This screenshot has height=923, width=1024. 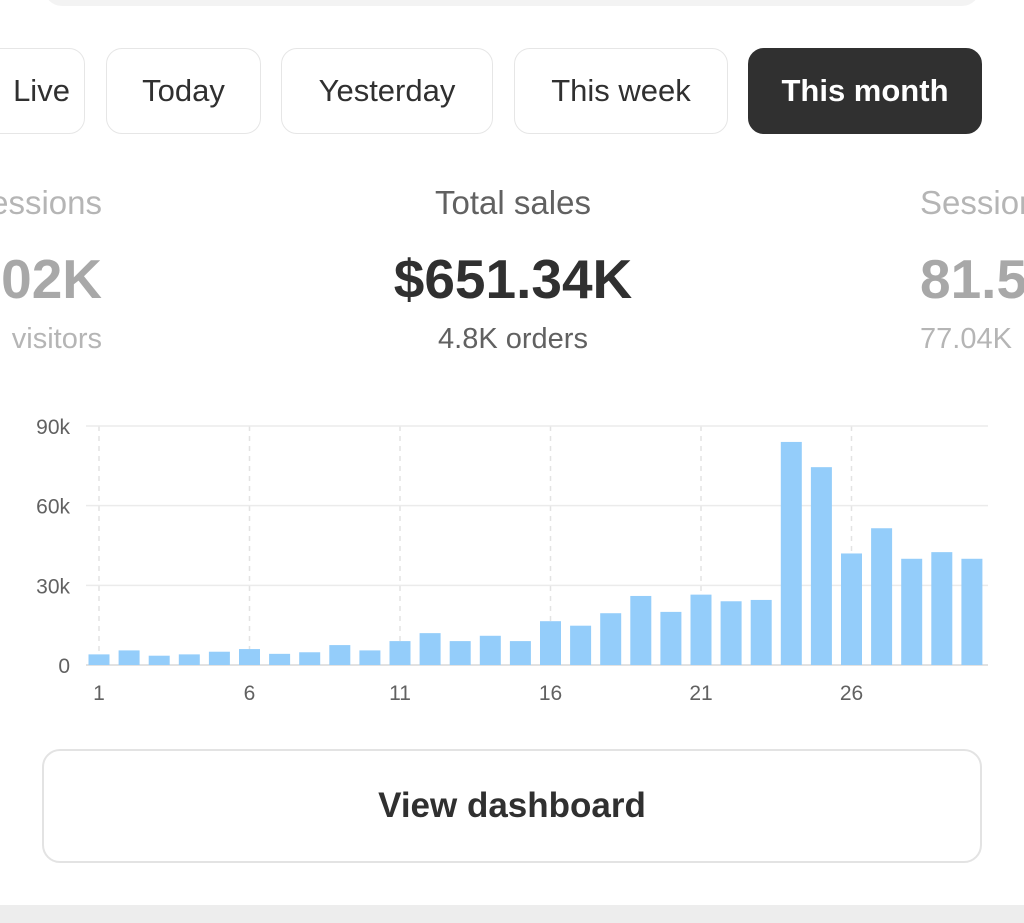 I want to click on metric-sessions-left: Sessions 102K visitors, so click(x=51, y=269).